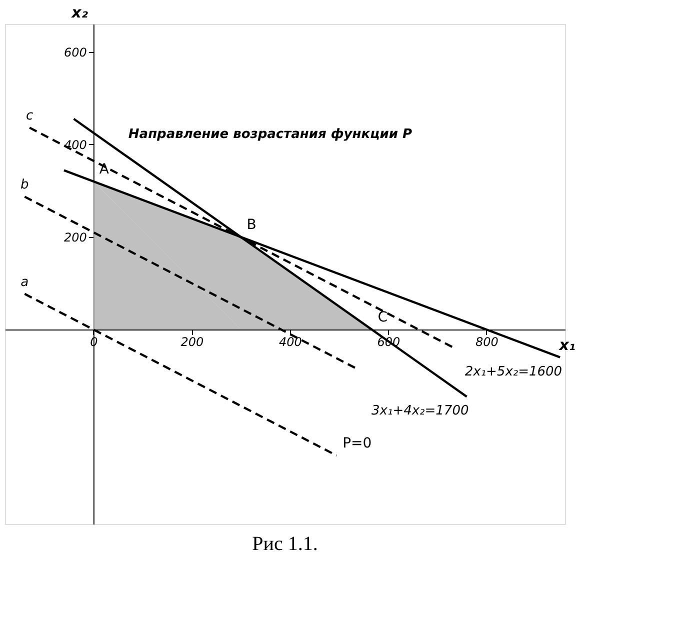  What do you see at coordinates (285, 544) in the screenshot?
I see `text: Рис 1.1.` at bounding box center [285, 544].